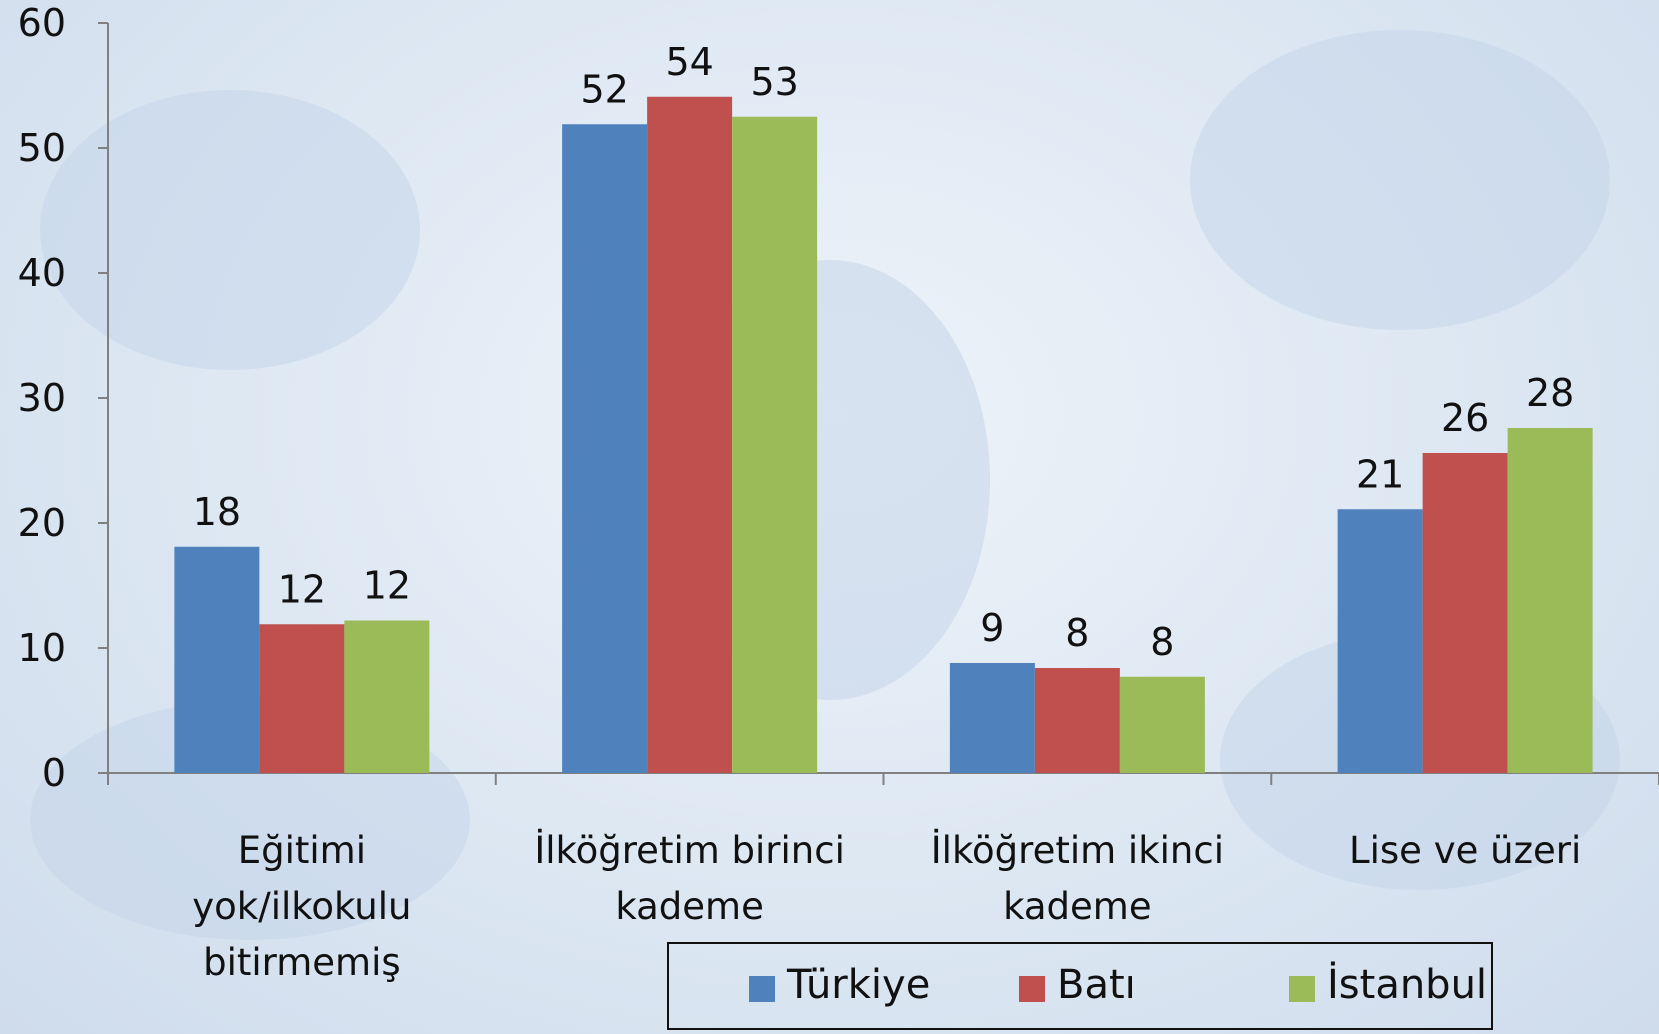 The height and width of the screenshot is (1034, 1659). Describe the element at coordinates (992, 628) in the screenshot. I see `data-label: 9` at that location.